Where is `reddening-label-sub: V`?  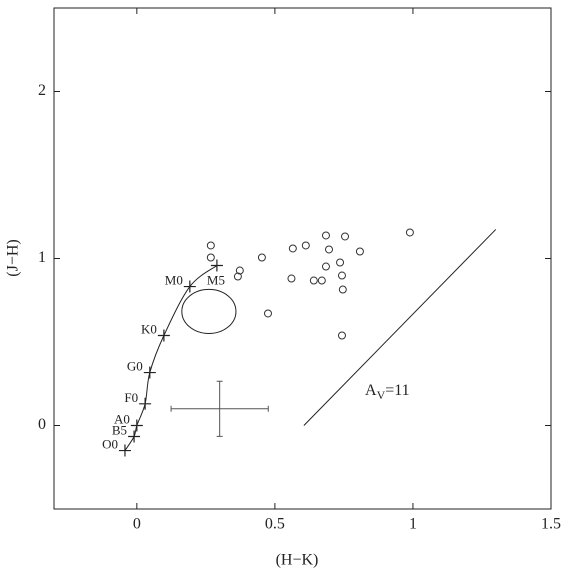
reddening-label-sub: V is located at coordinates (381, 395).